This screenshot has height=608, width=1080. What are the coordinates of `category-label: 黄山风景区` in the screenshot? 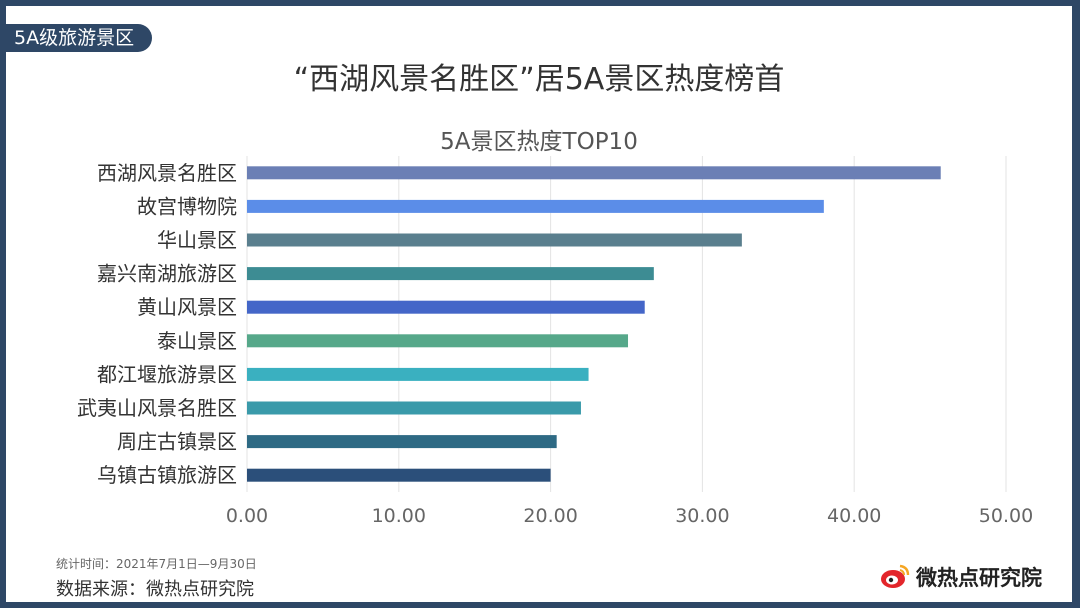 It's located at (187, 307).